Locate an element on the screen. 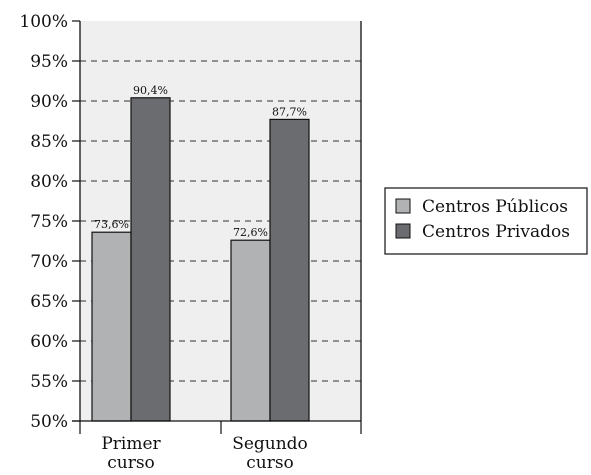  y-tick-label: 90% is located at coordinates (49, 102).